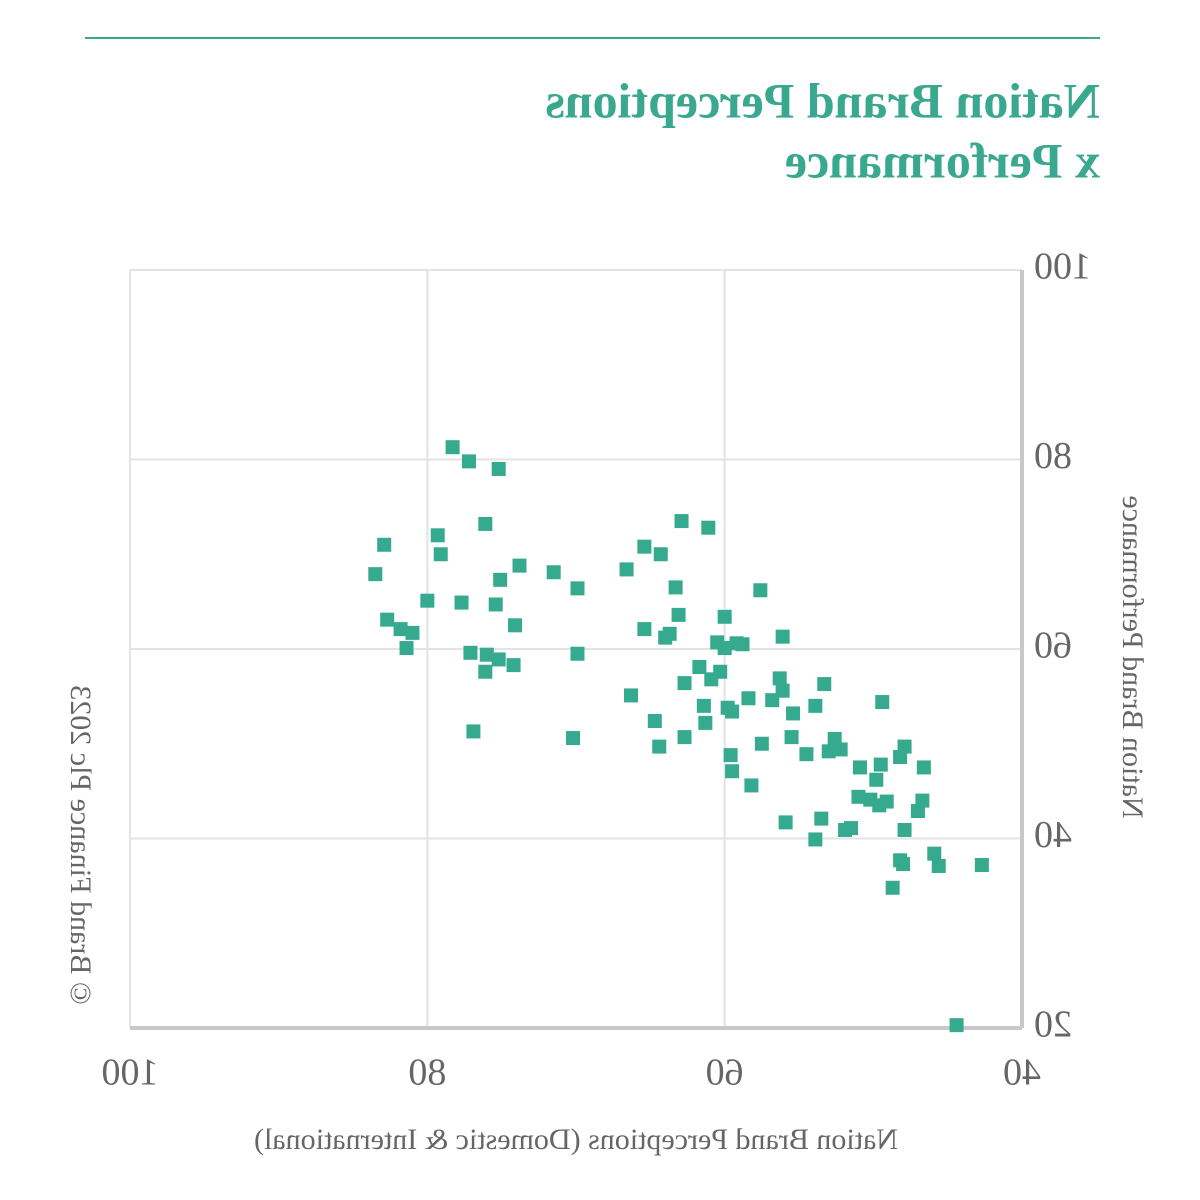 This screenshot has width=1200, height=1200. I want to click on x-tick-label: 80, so click(427, 1073).